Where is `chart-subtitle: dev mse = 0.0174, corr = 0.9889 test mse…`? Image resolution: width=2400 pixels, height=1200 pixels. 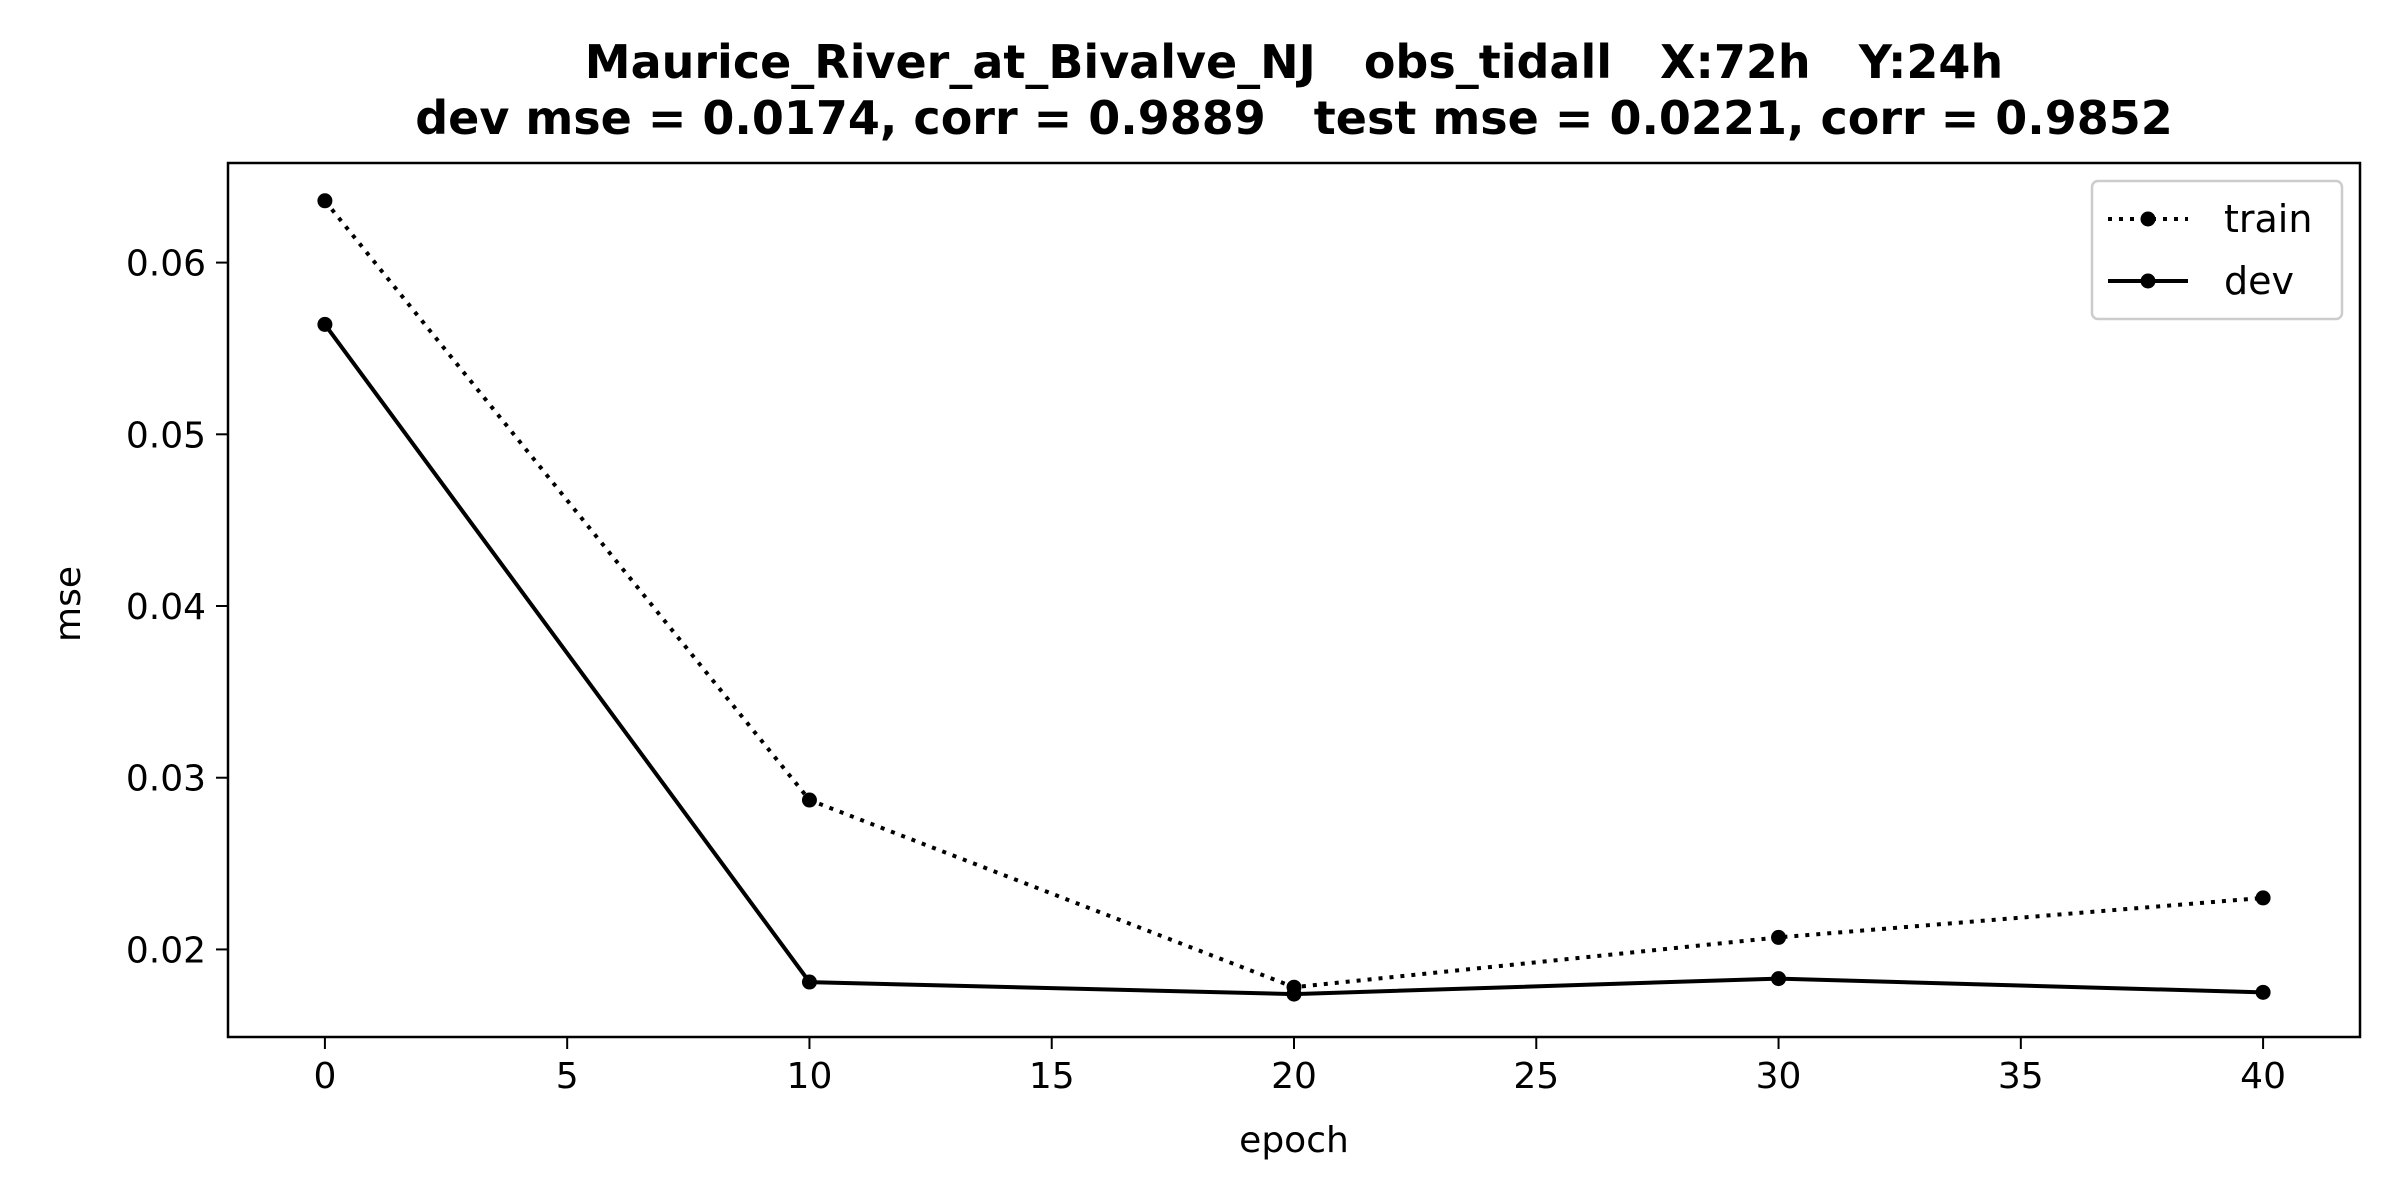
chart-subtitle: dev mse = 0.0174, corr = 0.9889 test mse… is located at coordinates (1294, 118).